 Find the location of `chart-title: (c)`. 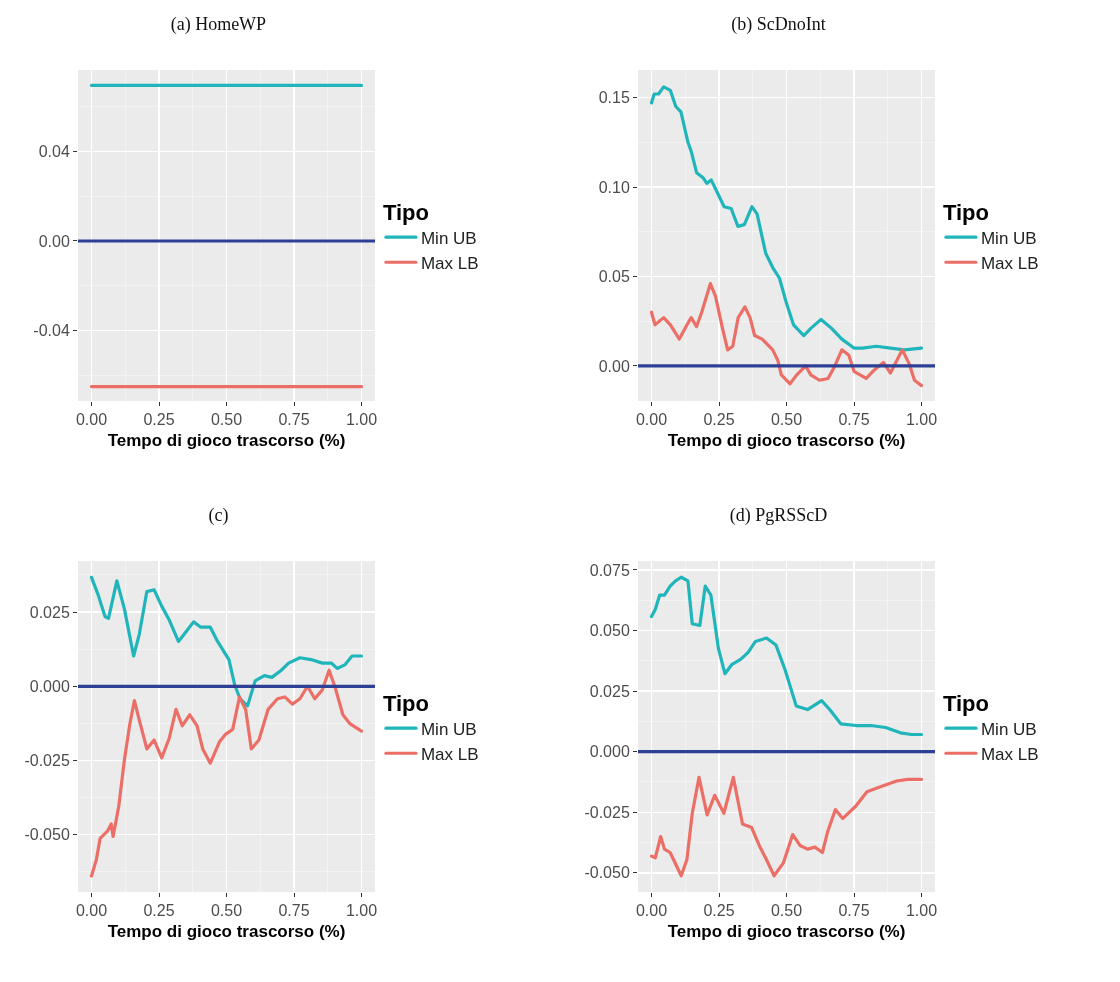

chart-title: (c) is located at coordinates (218, 515).